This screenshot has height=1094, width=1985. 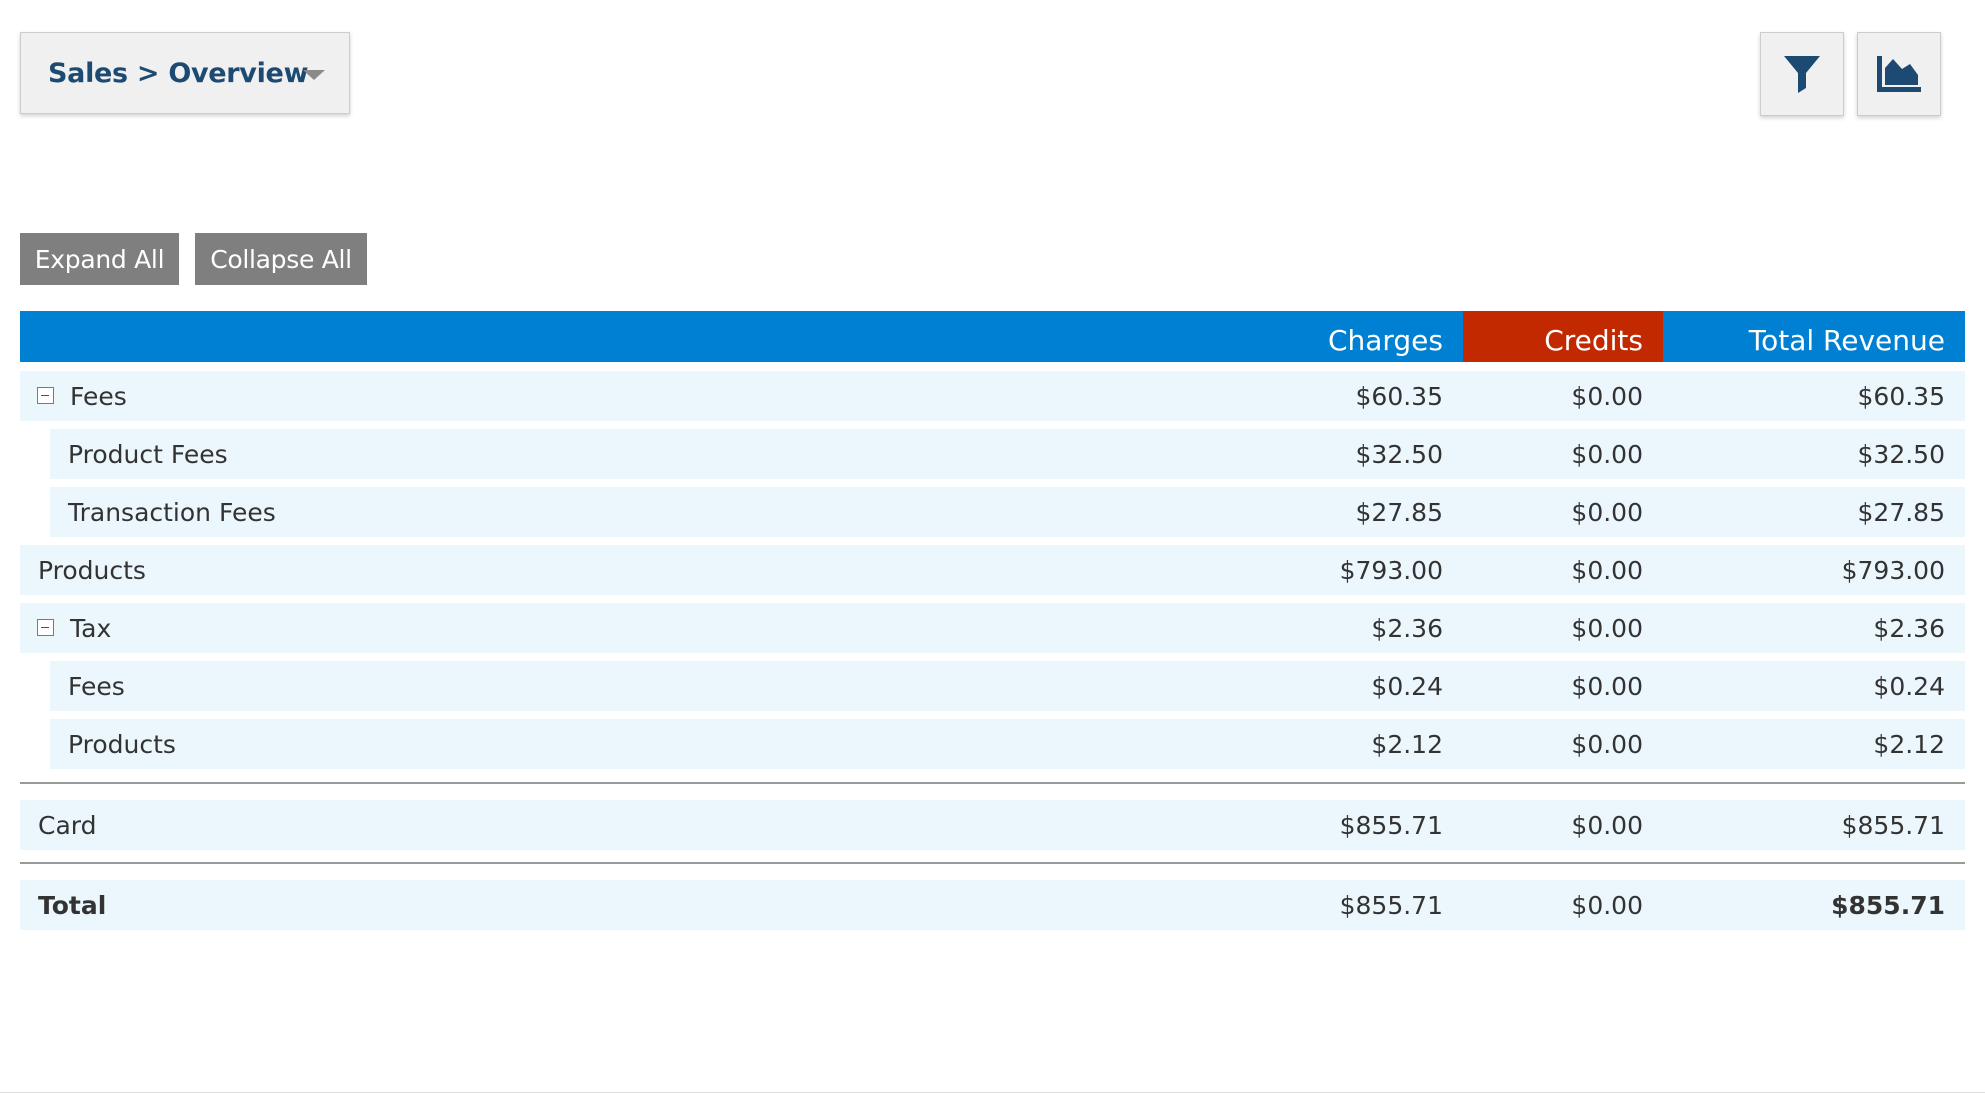 I want to click on row-label: Total, so click(x=72, y=905).